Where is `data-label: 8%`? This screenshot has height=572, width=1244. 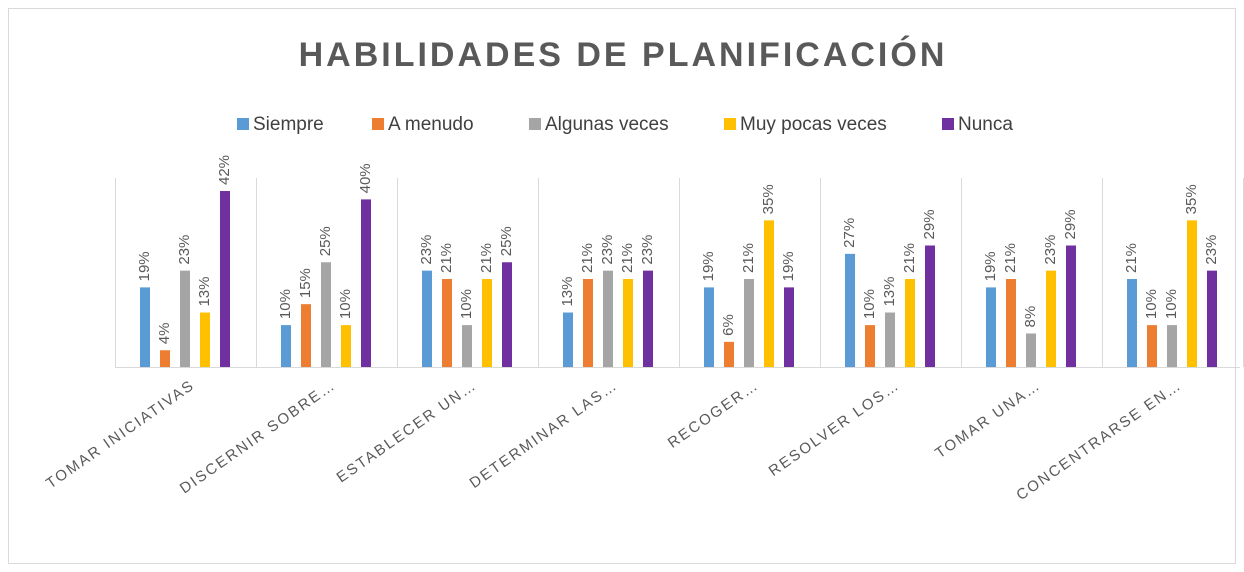
data-label: 8% is located at coordinates (1030, 317).